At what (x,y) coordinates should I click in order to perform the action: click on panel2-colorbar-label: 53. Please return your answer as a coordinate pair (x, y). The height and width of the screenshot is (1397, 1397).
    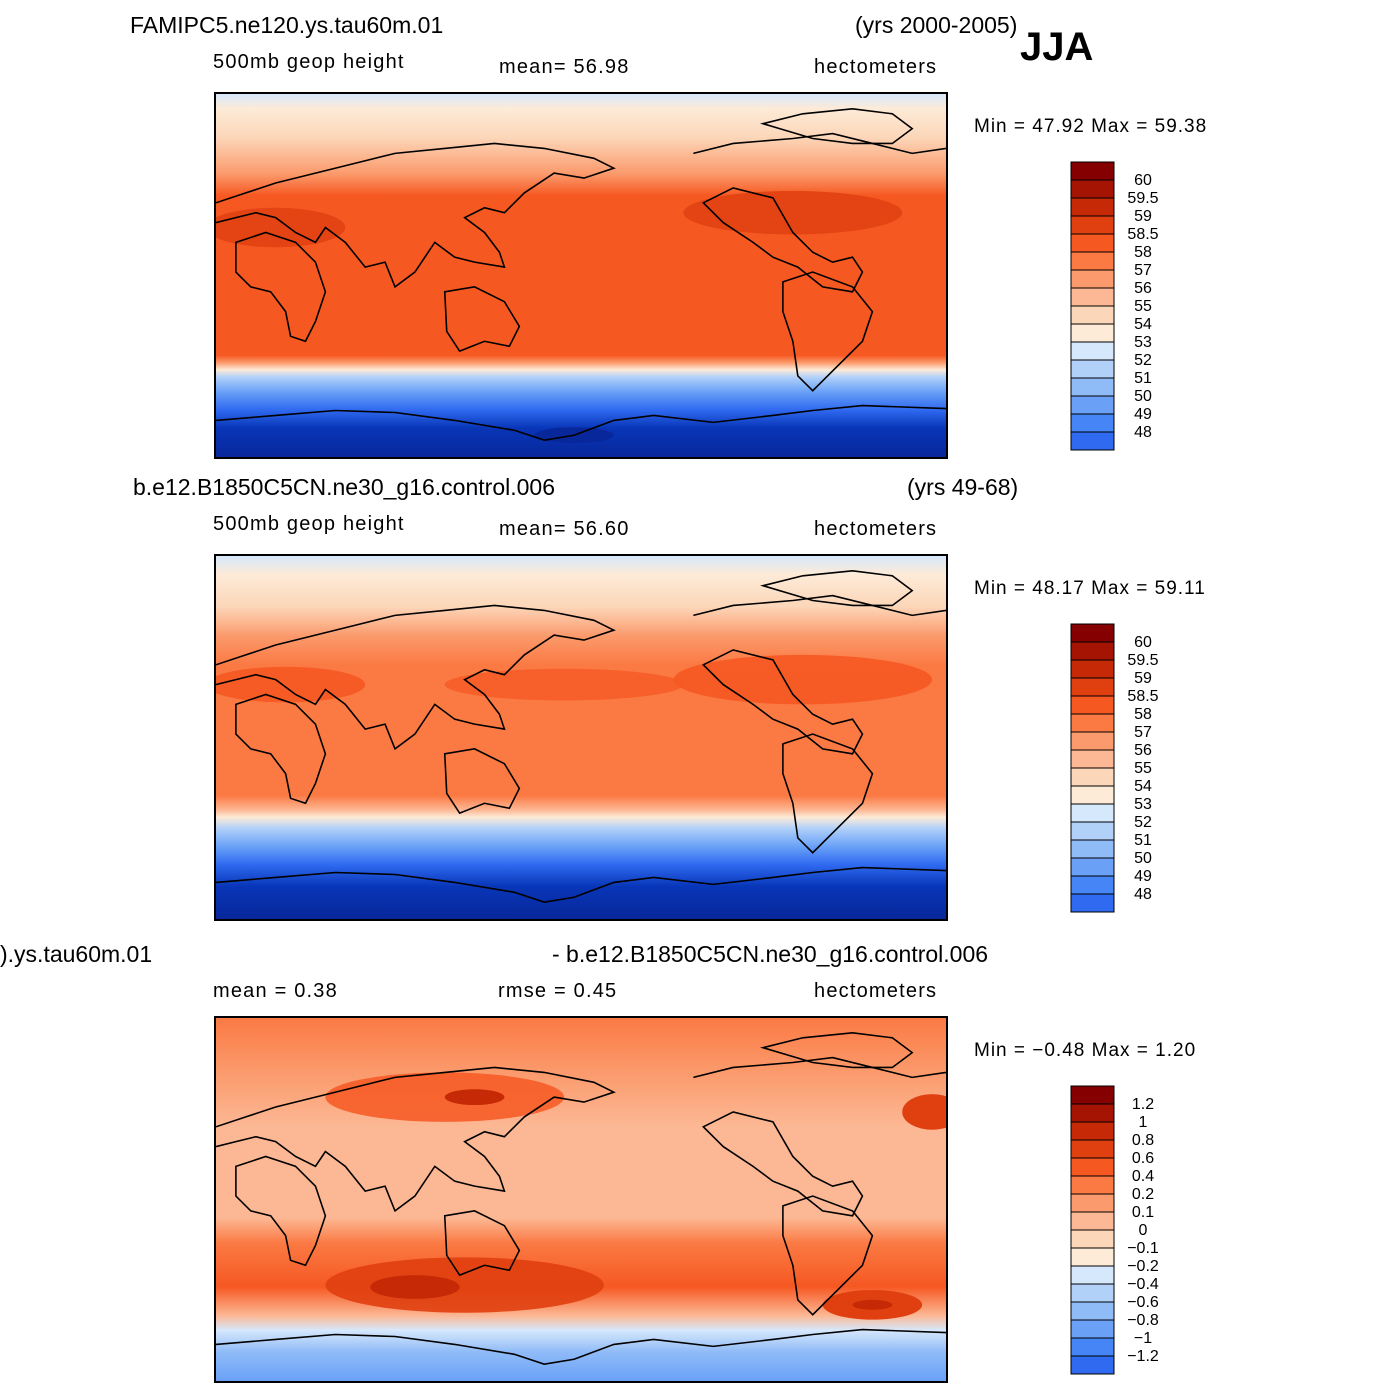
    Looking at the image, I should click on (1143, 804).